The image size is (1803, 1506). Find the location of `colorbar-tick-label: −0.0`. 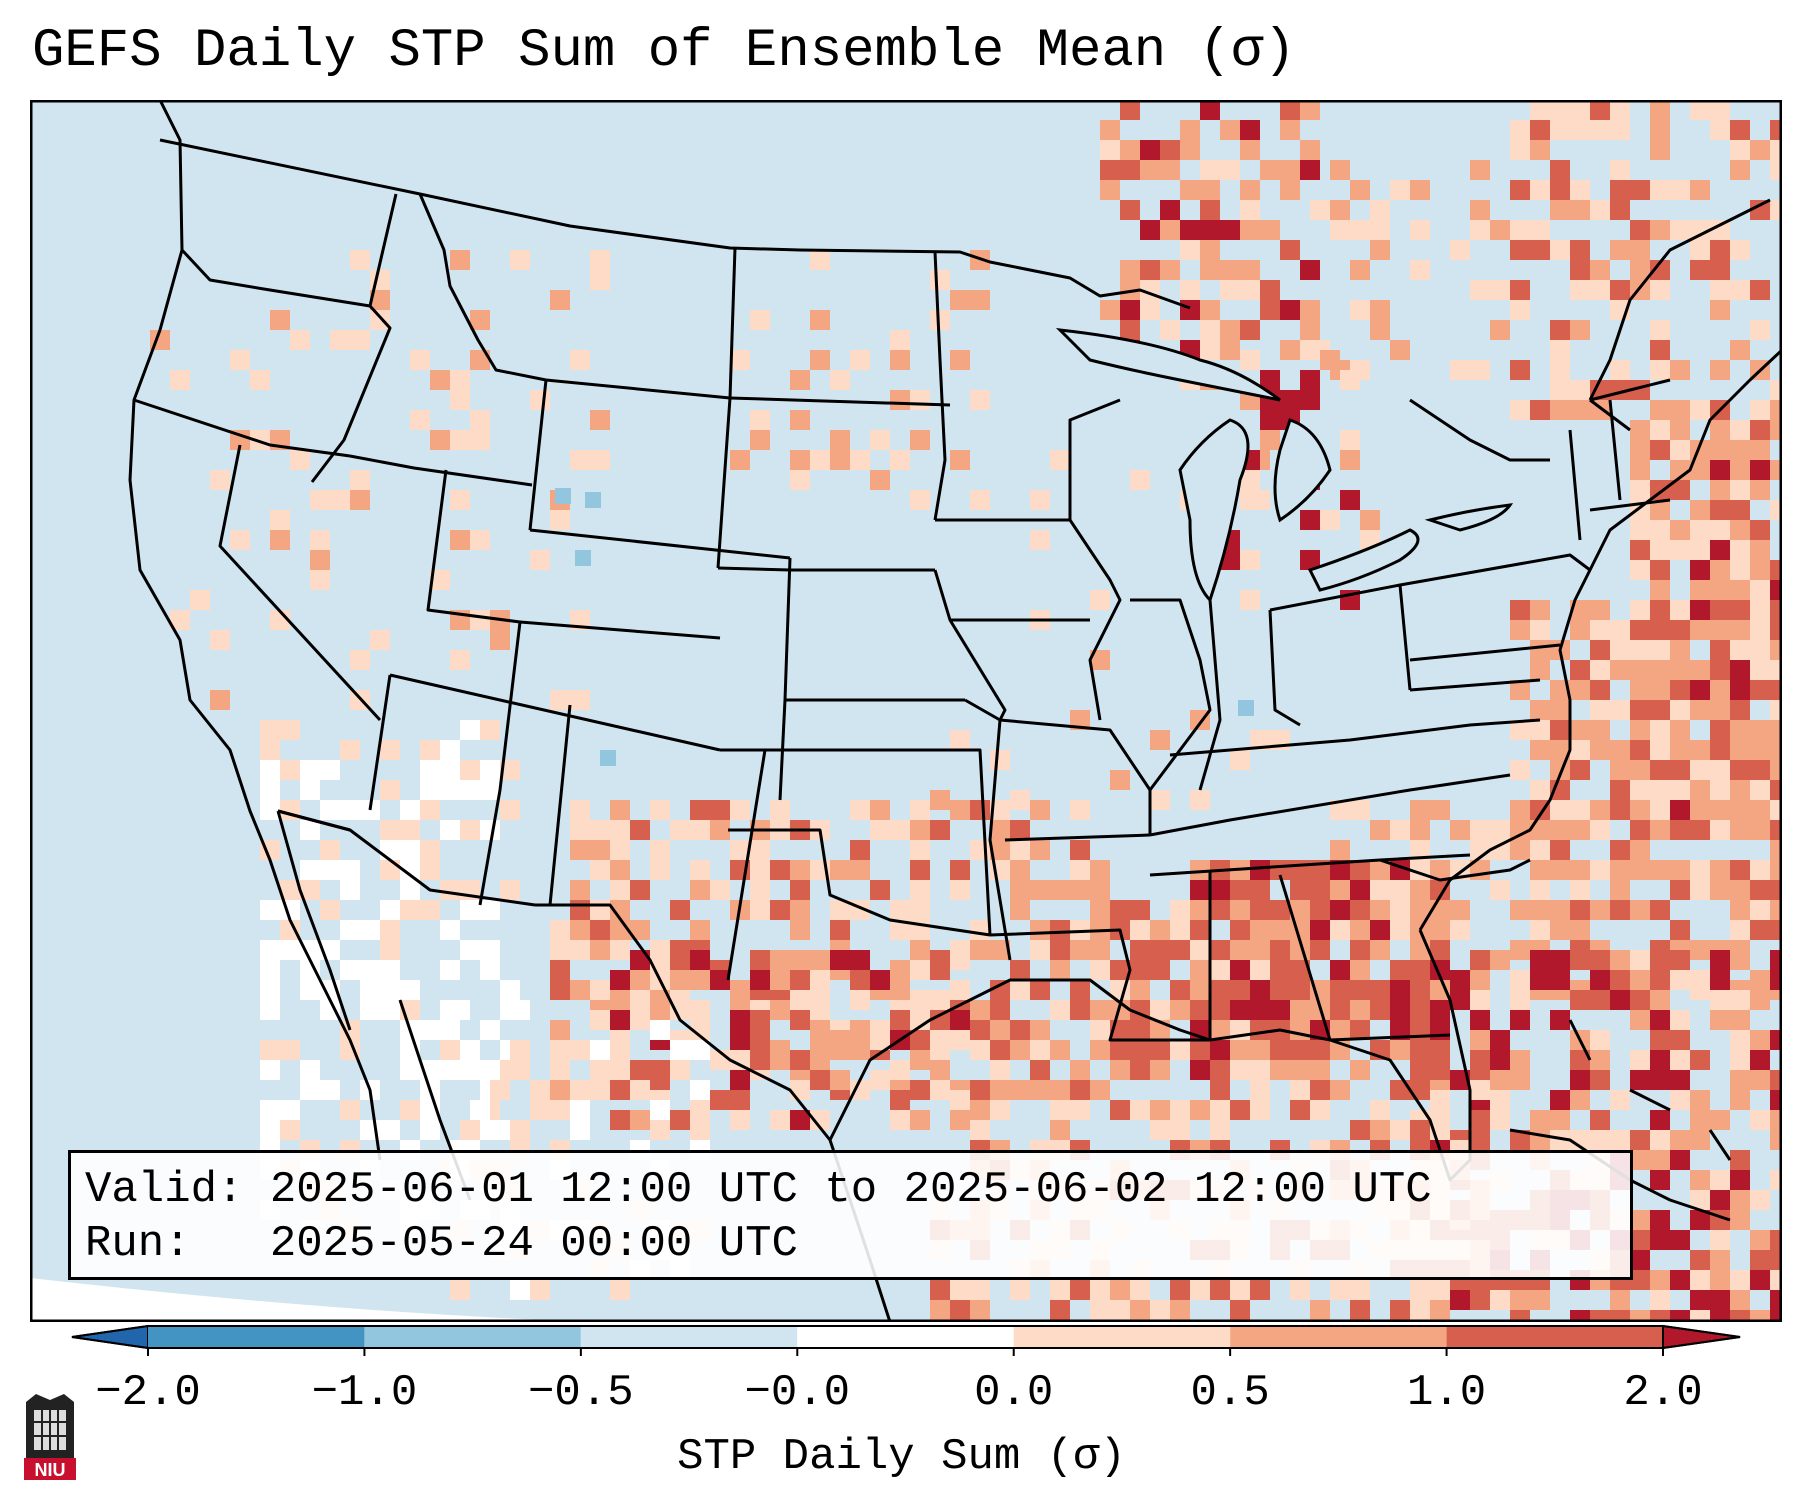

colorbar-tick-label: −0.0 is located at coordinates (797, 1393).